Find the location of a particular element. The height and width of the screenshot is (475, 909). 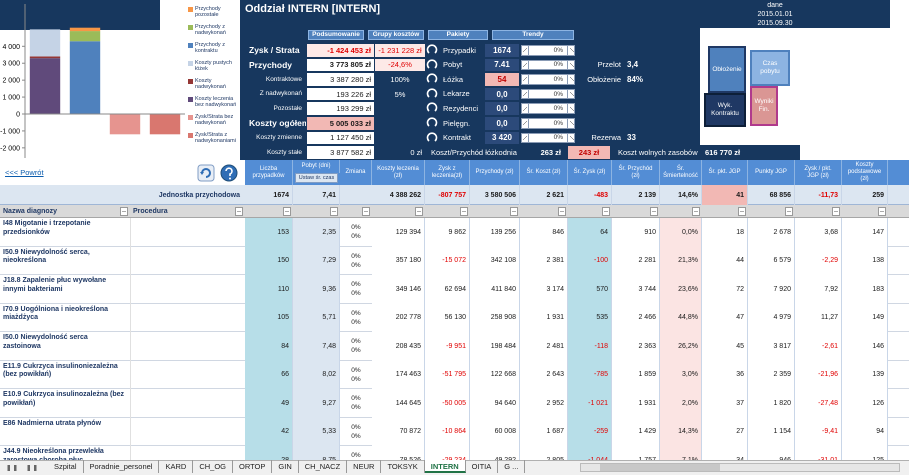

table-cell: 56 130 is located at coordinates (447, 317).